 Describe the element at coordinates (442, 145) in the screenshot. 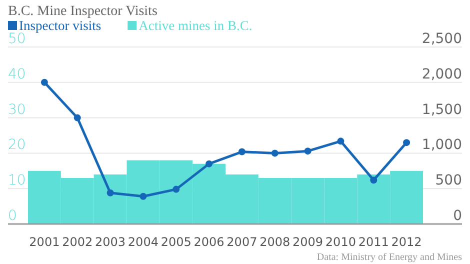

I see `y2-tick-label: 1,000` at that location.